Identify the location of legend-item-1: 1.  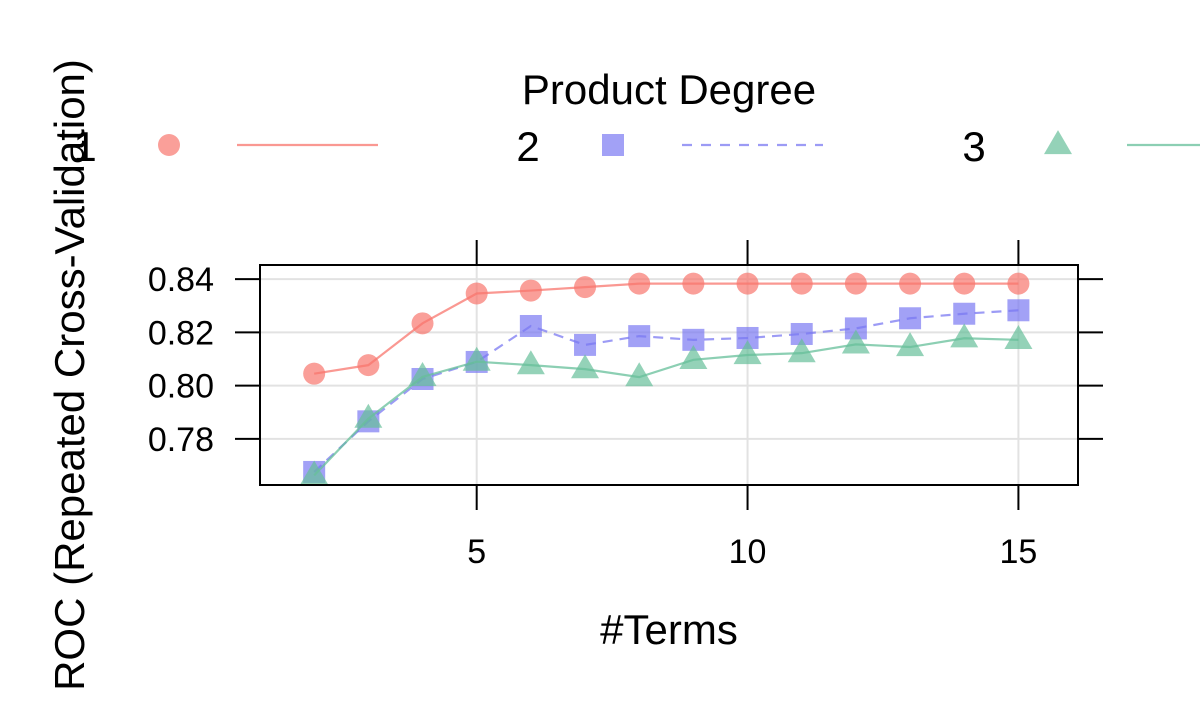
(225, 146).